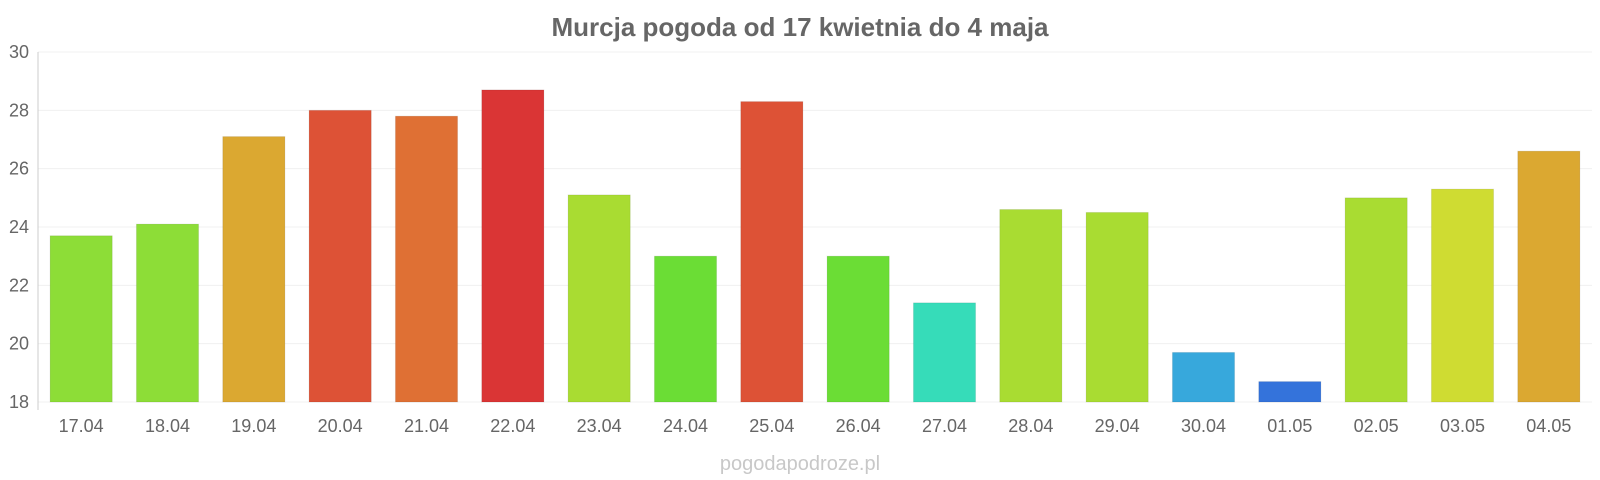 This screenshot has width=1600, height=480. I want to click on y-tick-label: 30, so click(19, 52).